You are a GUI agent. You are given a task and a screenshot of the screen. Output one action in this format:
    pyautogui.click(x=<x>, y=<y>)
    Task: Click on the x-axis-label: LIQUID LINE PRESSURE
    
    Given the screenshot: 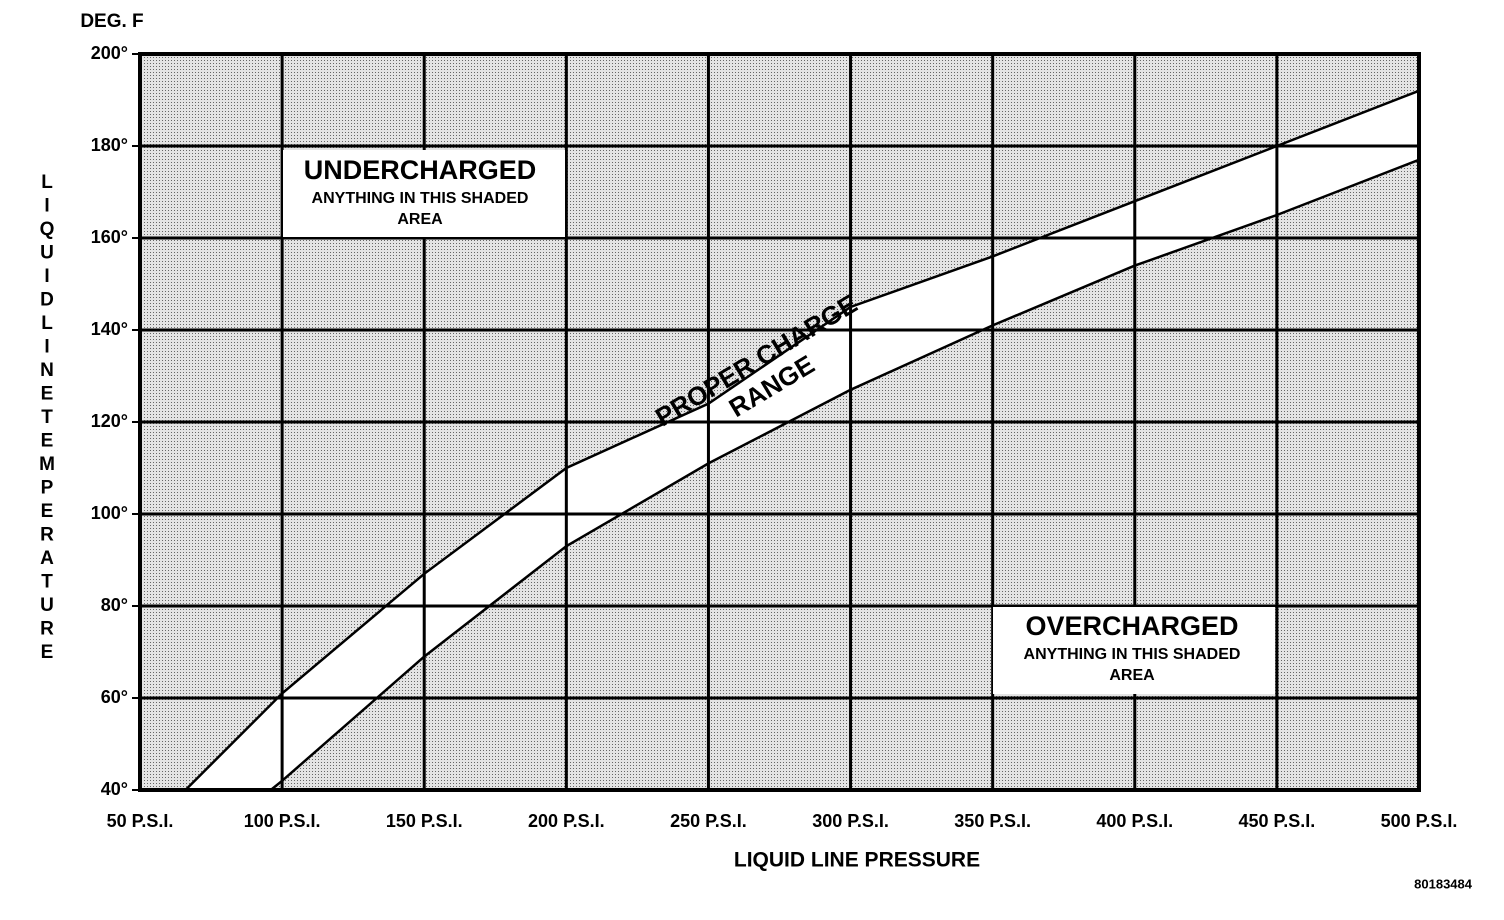 What is the action you would take?
    pyautogui.click(x=857, y=860)
    